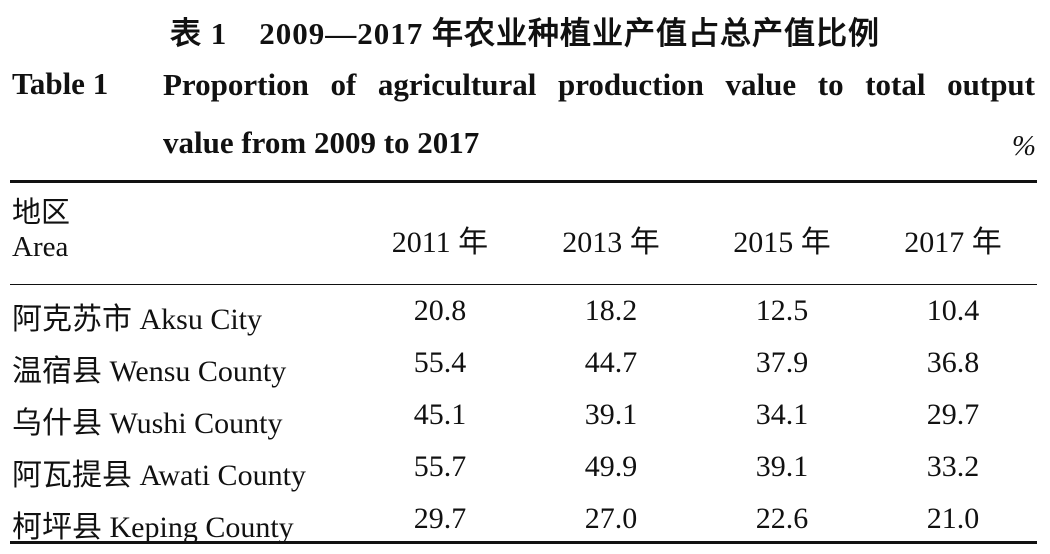 The height and width of the screenshot is (554, 1050). I want to click on table-row: 柯坪县 Keping County 29.7 27.0 22.6 21.0, so click(525, 528).